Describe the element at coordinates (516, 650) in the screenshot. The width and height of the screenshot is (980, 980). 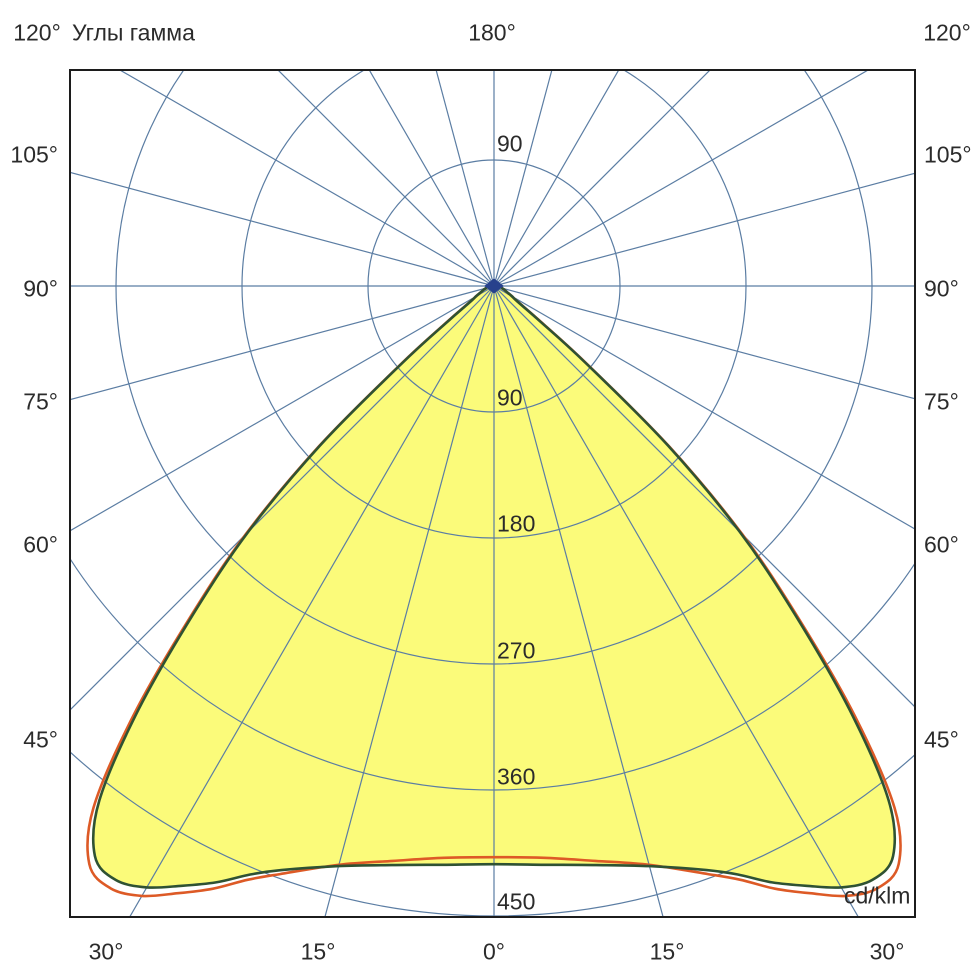
I see `radial-tick-label-270: 270` at that location.